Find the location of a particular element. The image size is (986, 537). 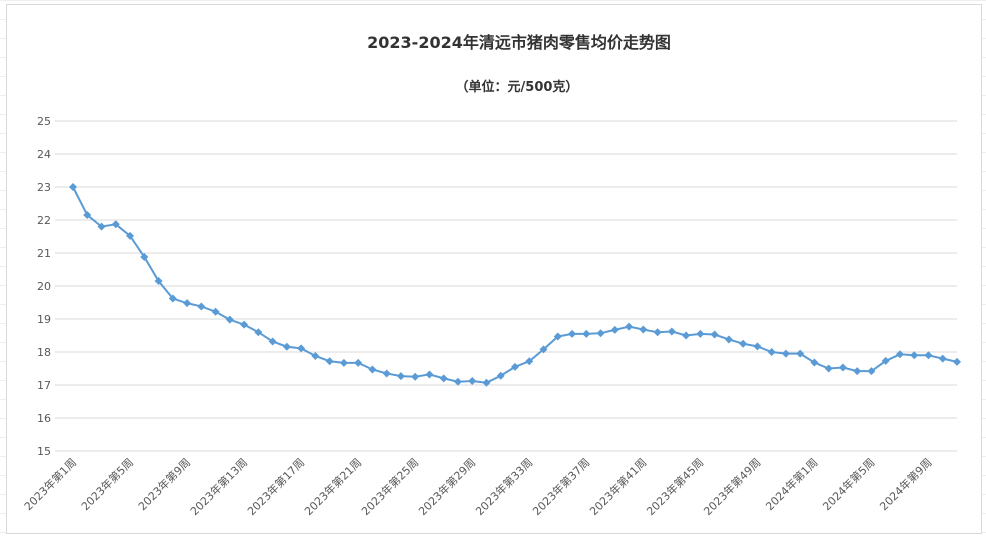

x-tick-label: 2023年第37周 is located at coordinates (560, 486).